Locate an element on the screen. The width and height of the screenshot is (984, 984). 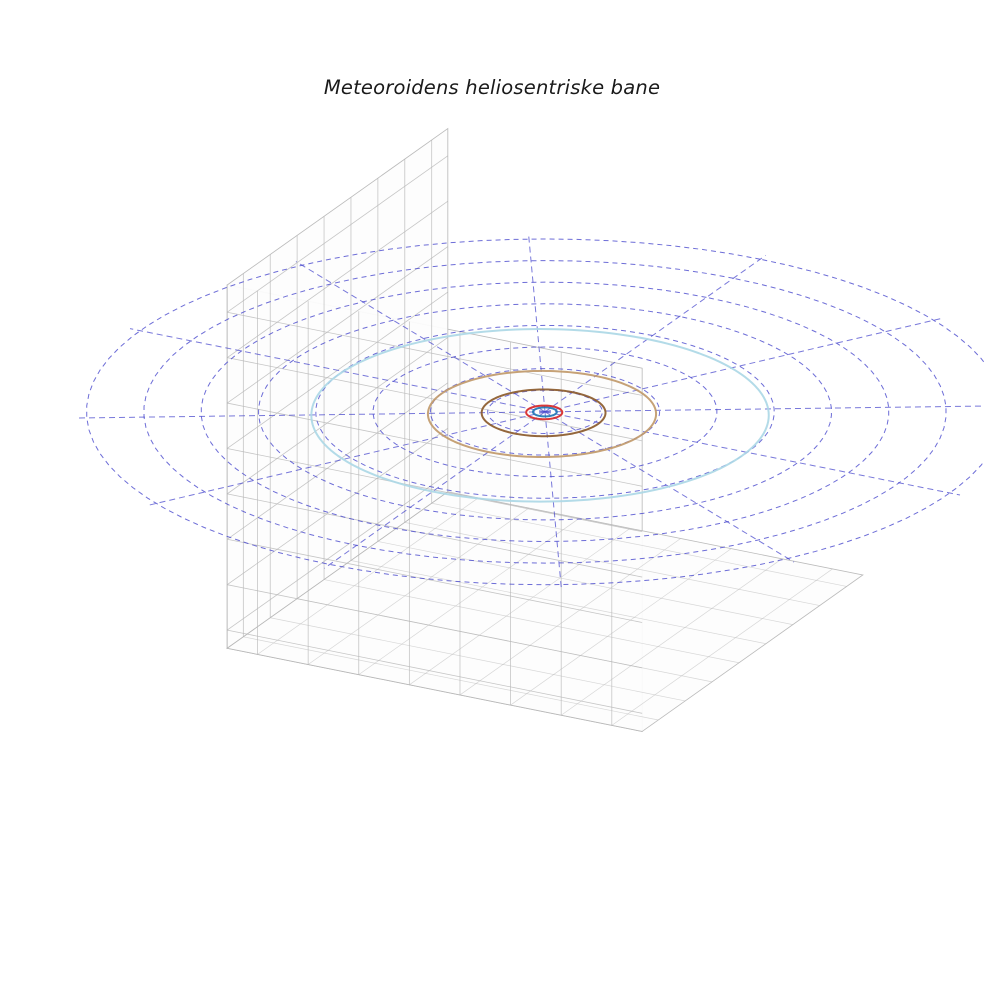
planet-orbit-curves is located at coordinates (540, 415).